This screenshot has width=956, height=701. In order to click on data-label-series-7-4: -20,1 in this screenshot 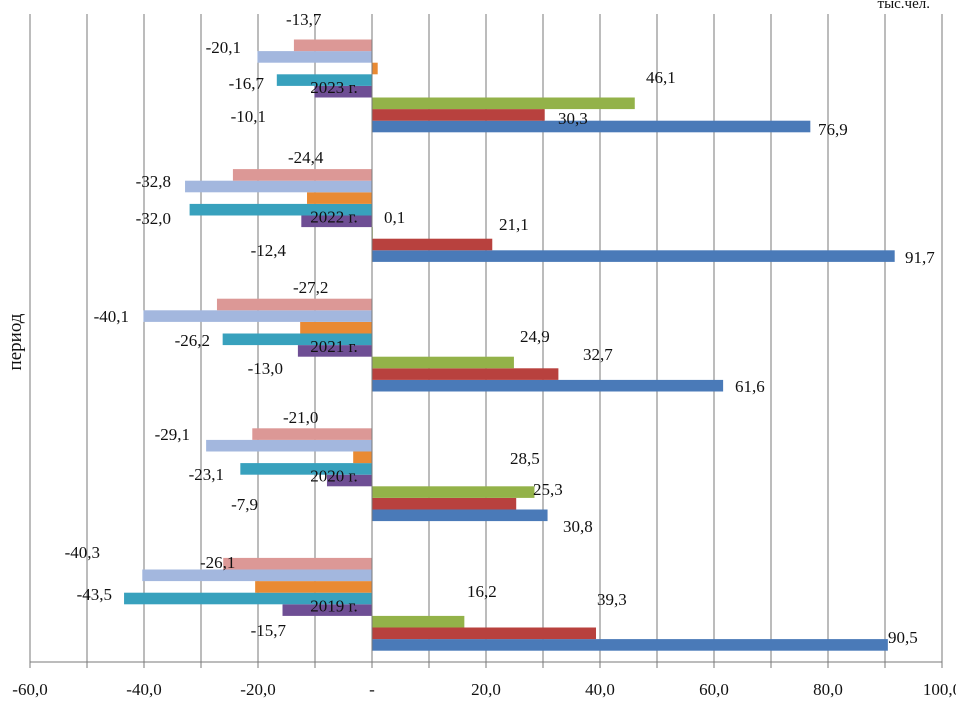, I will do `click(223, 47)`.